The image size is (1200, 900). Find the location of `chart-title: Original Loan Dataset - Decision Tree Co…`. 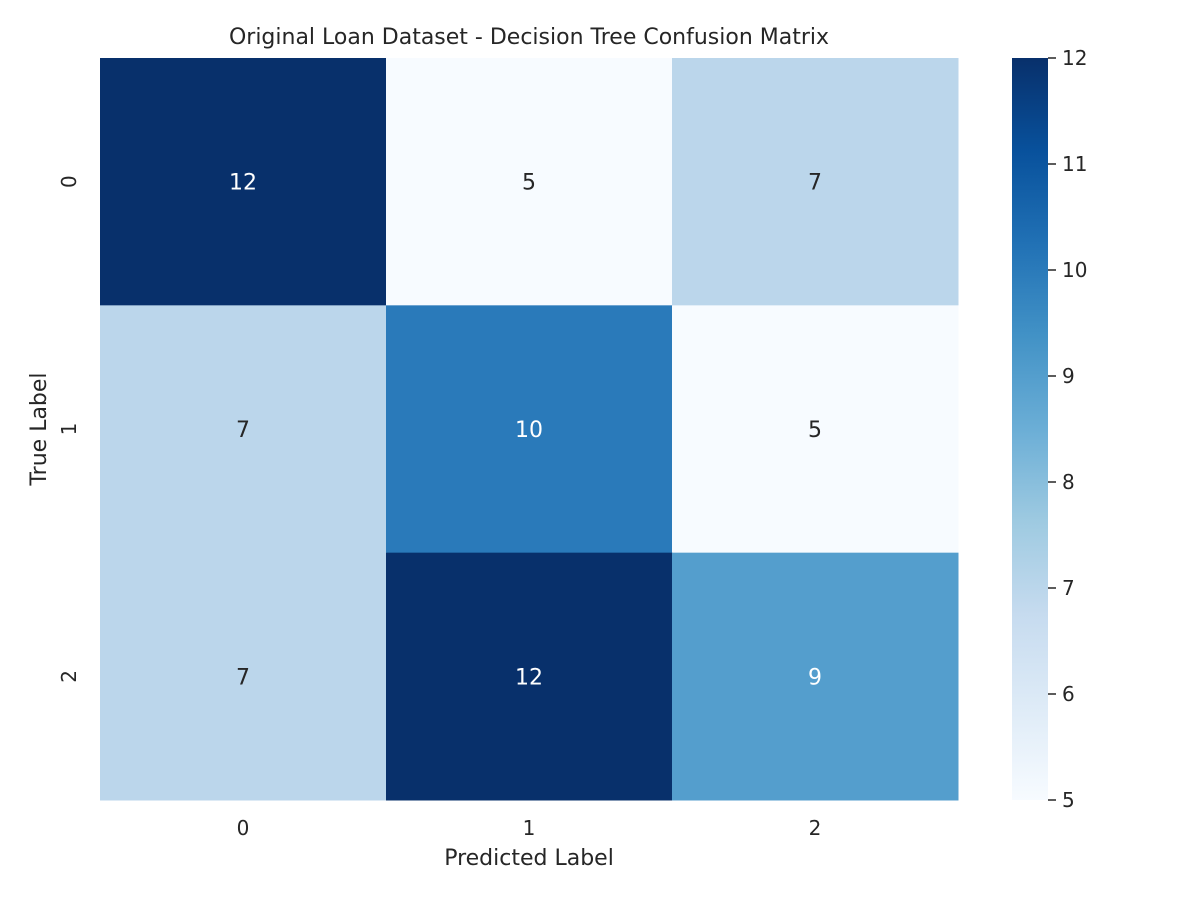

chart-title: Original Loan Dataset - Decision Tree Co… is located at coordinates (529, 37).